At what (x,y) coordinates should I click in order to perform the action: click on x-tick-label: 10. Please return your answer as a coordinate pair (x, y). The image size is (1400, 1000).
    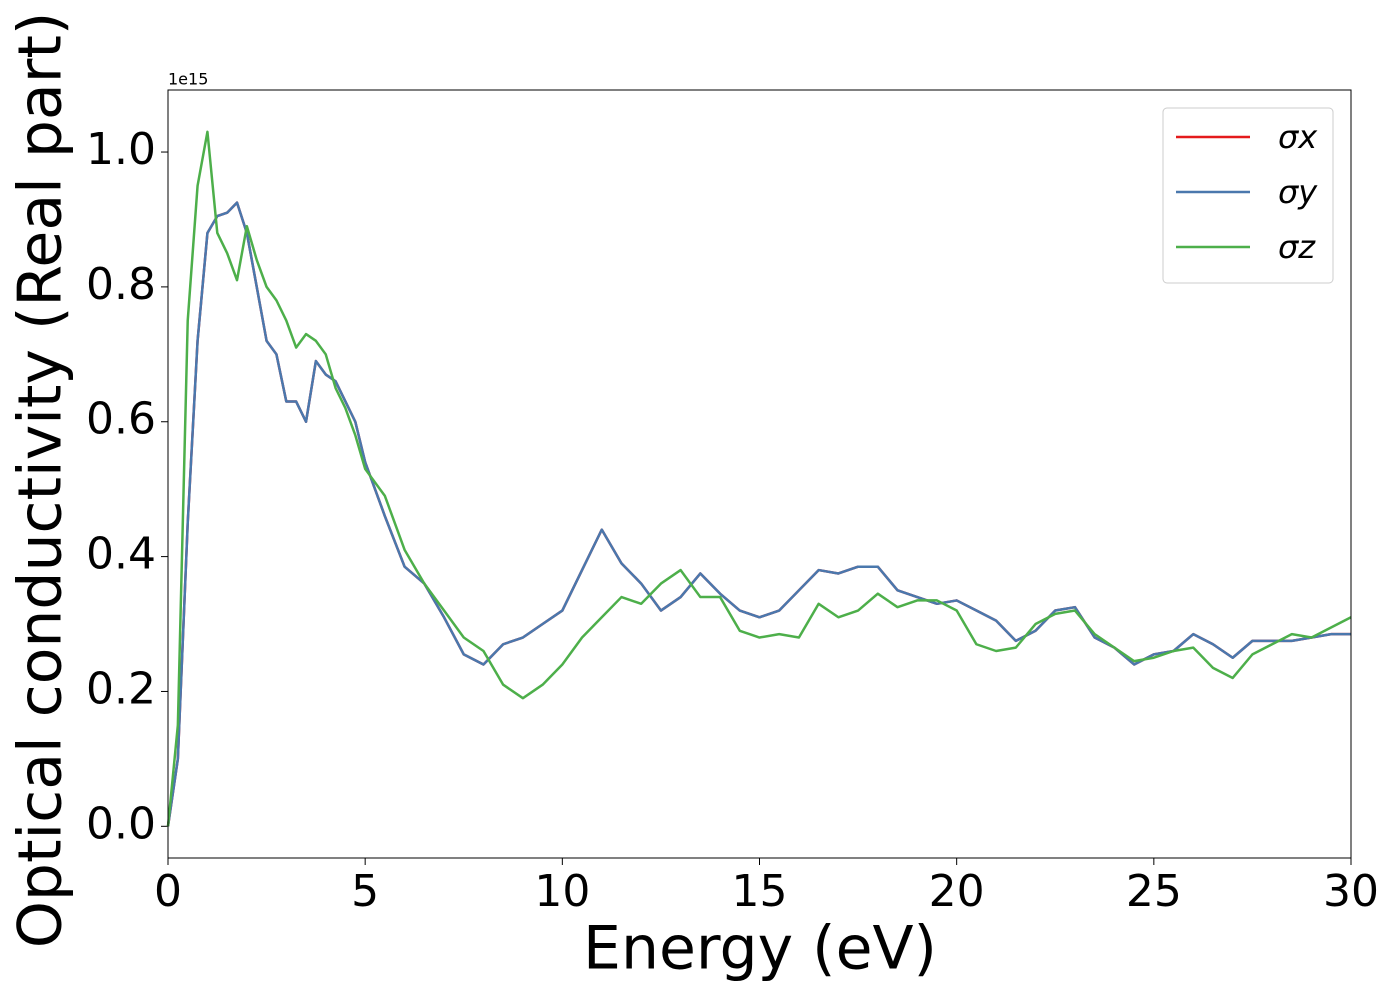
    Looking at the image, I should click on (562, 891).